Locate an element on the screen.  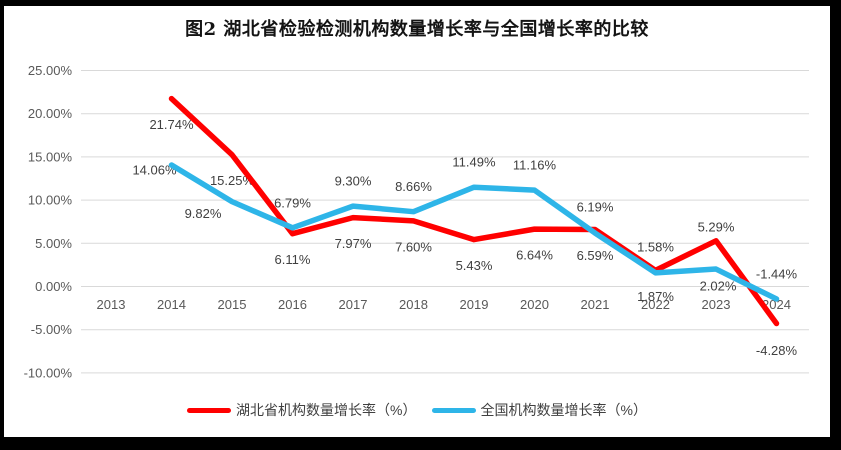
legend-label-national: 全国机构数量增长率（%） is located at coordinates (563, 410).